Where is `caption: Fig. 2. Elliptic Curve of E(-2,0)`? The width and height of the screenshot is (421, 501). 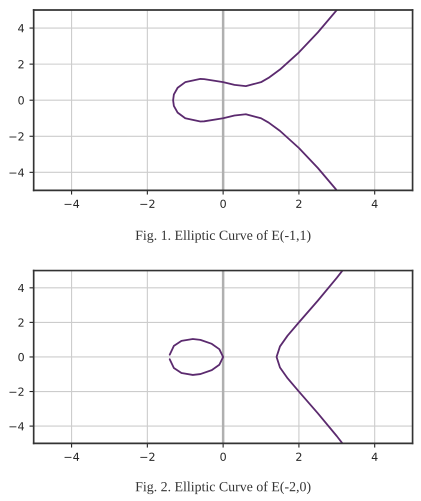
caption: Fig. 2. Elliptic Curve of E(-2,0) is located at coordinates (223, 487).